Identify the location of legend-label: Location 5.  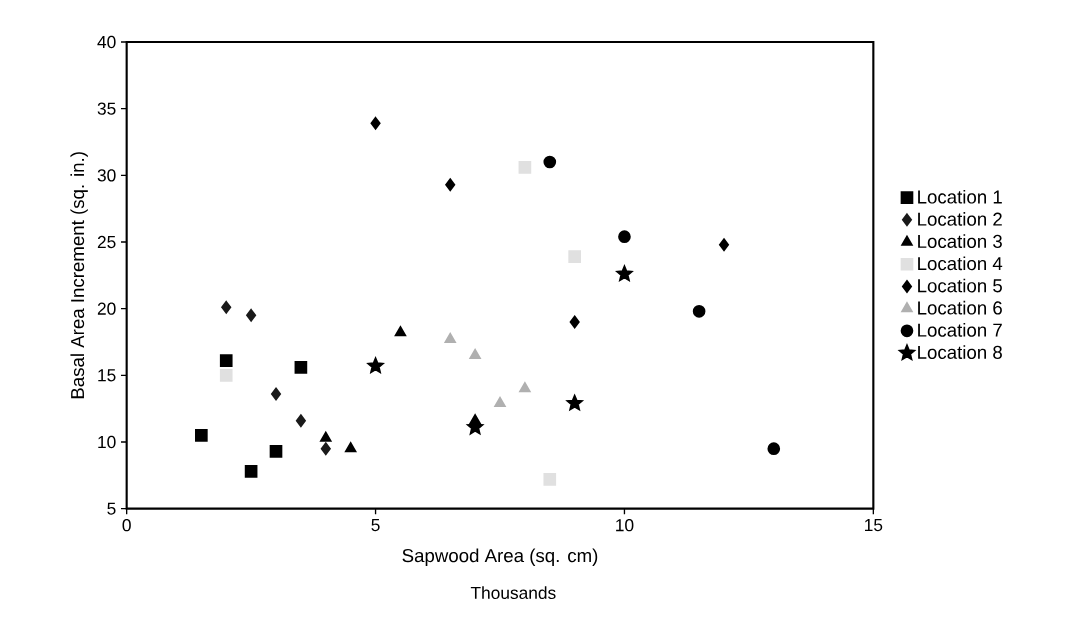
(960, 285).